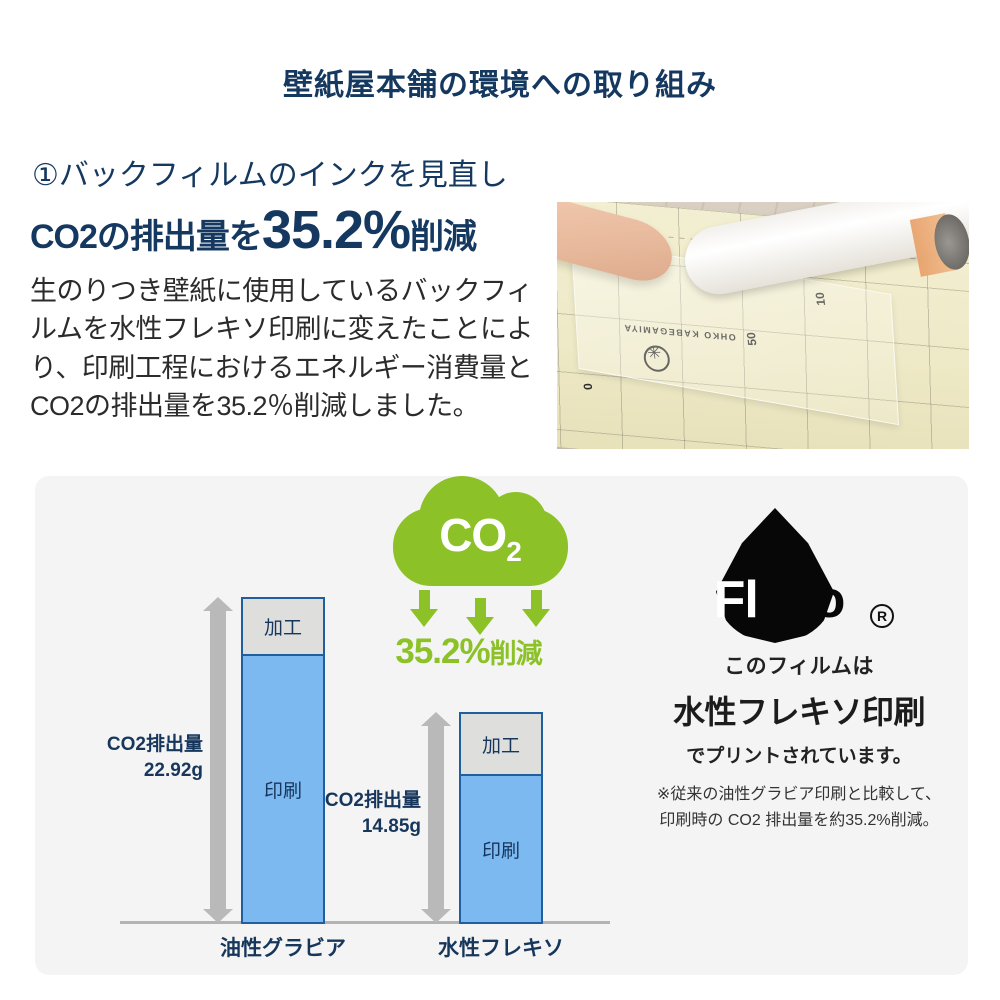 The image size is (1000, 1000). What do you see at coordinates (283, 948) in the screenshot?
I see `category-label-oil-gravure: 油性グラビア` at bounding box center [283, 948].